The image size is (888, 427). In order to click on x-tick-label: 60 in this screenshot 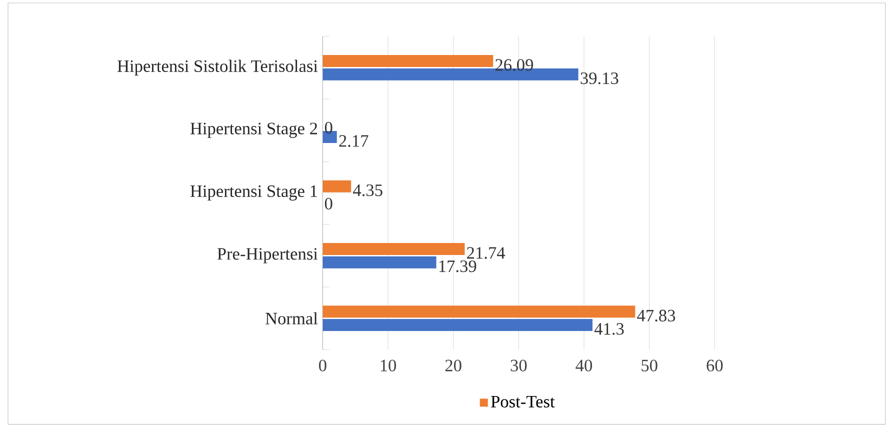, I will do `click(714, 366)`.